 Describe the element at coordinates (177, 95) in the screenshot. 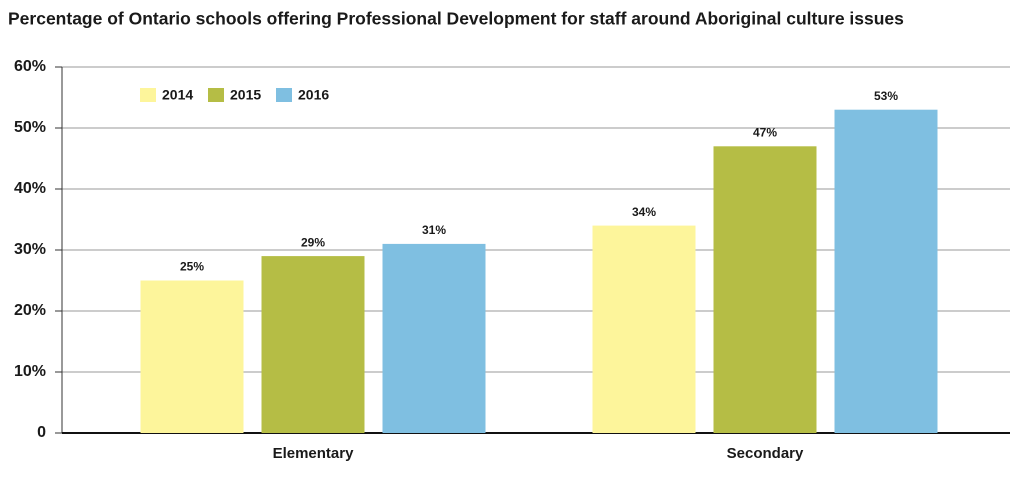

I see `legend-label: 2014` at that location.